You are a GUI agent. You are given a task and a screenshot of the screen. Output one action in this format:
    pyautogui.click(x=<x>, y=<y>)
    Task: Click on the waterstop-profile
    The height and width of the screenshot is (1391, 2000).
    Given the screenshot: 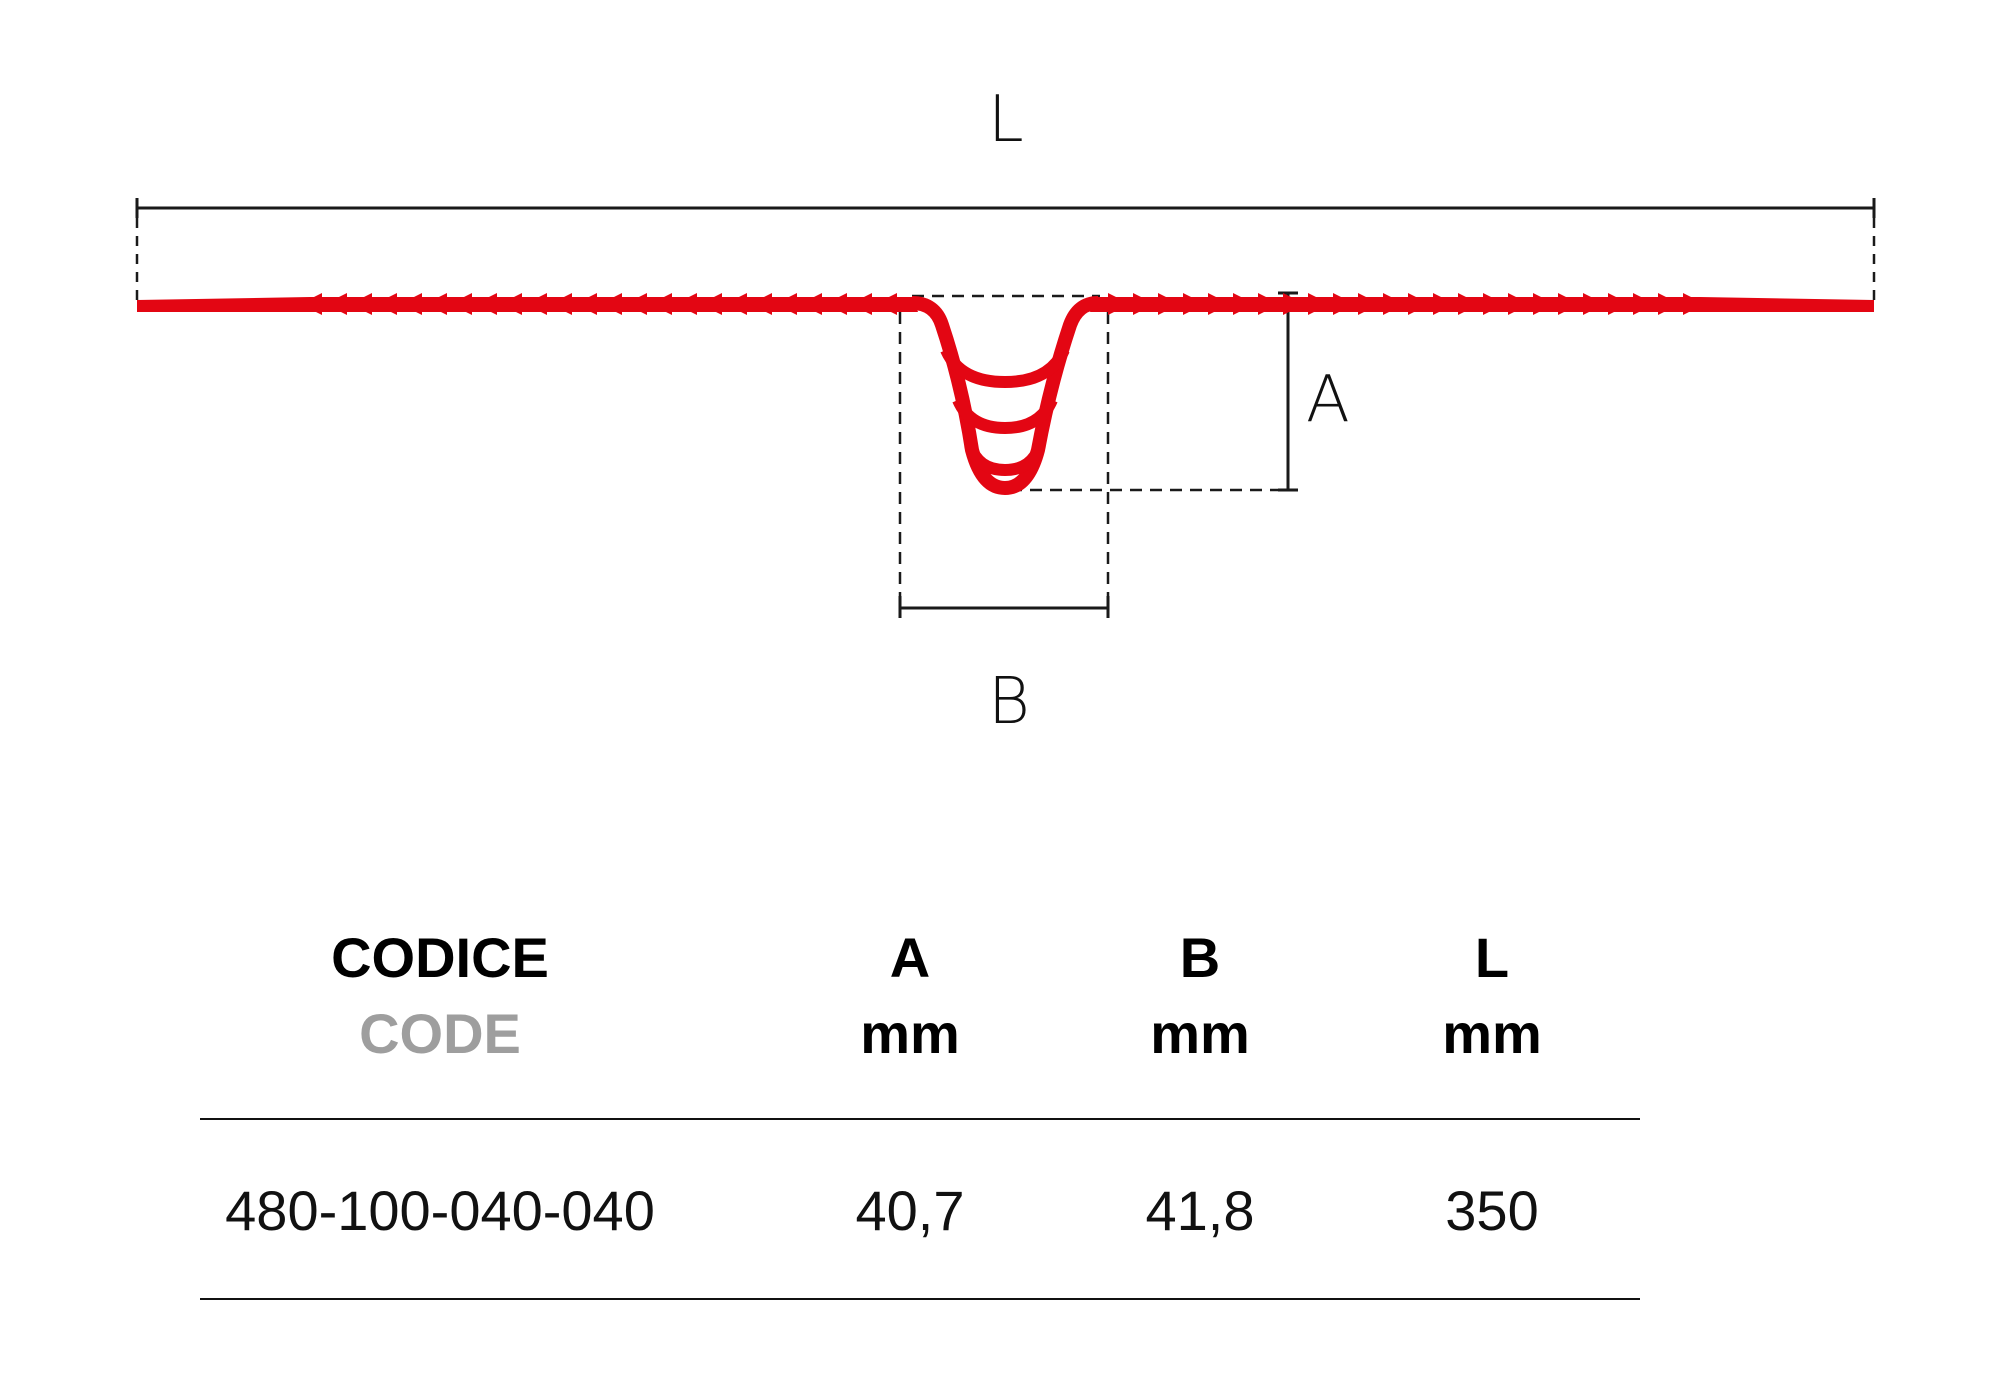 What is the action you would take?
    pyautogui.click(x=1005, y=394)
    